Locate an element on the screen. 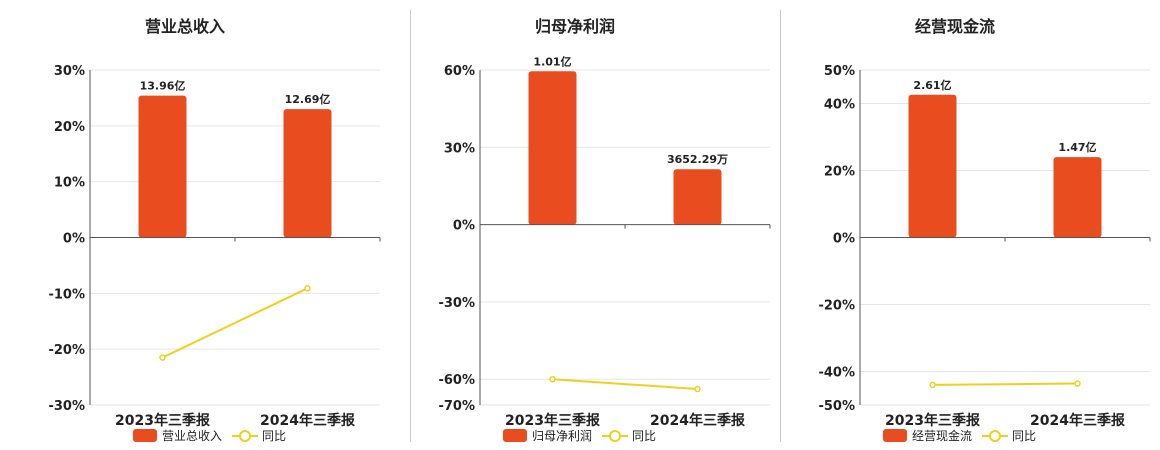 The width and height of the screenshot is (1160, 450). bar-value-label: 1.47亿 is located at coordinates (1077, 147).